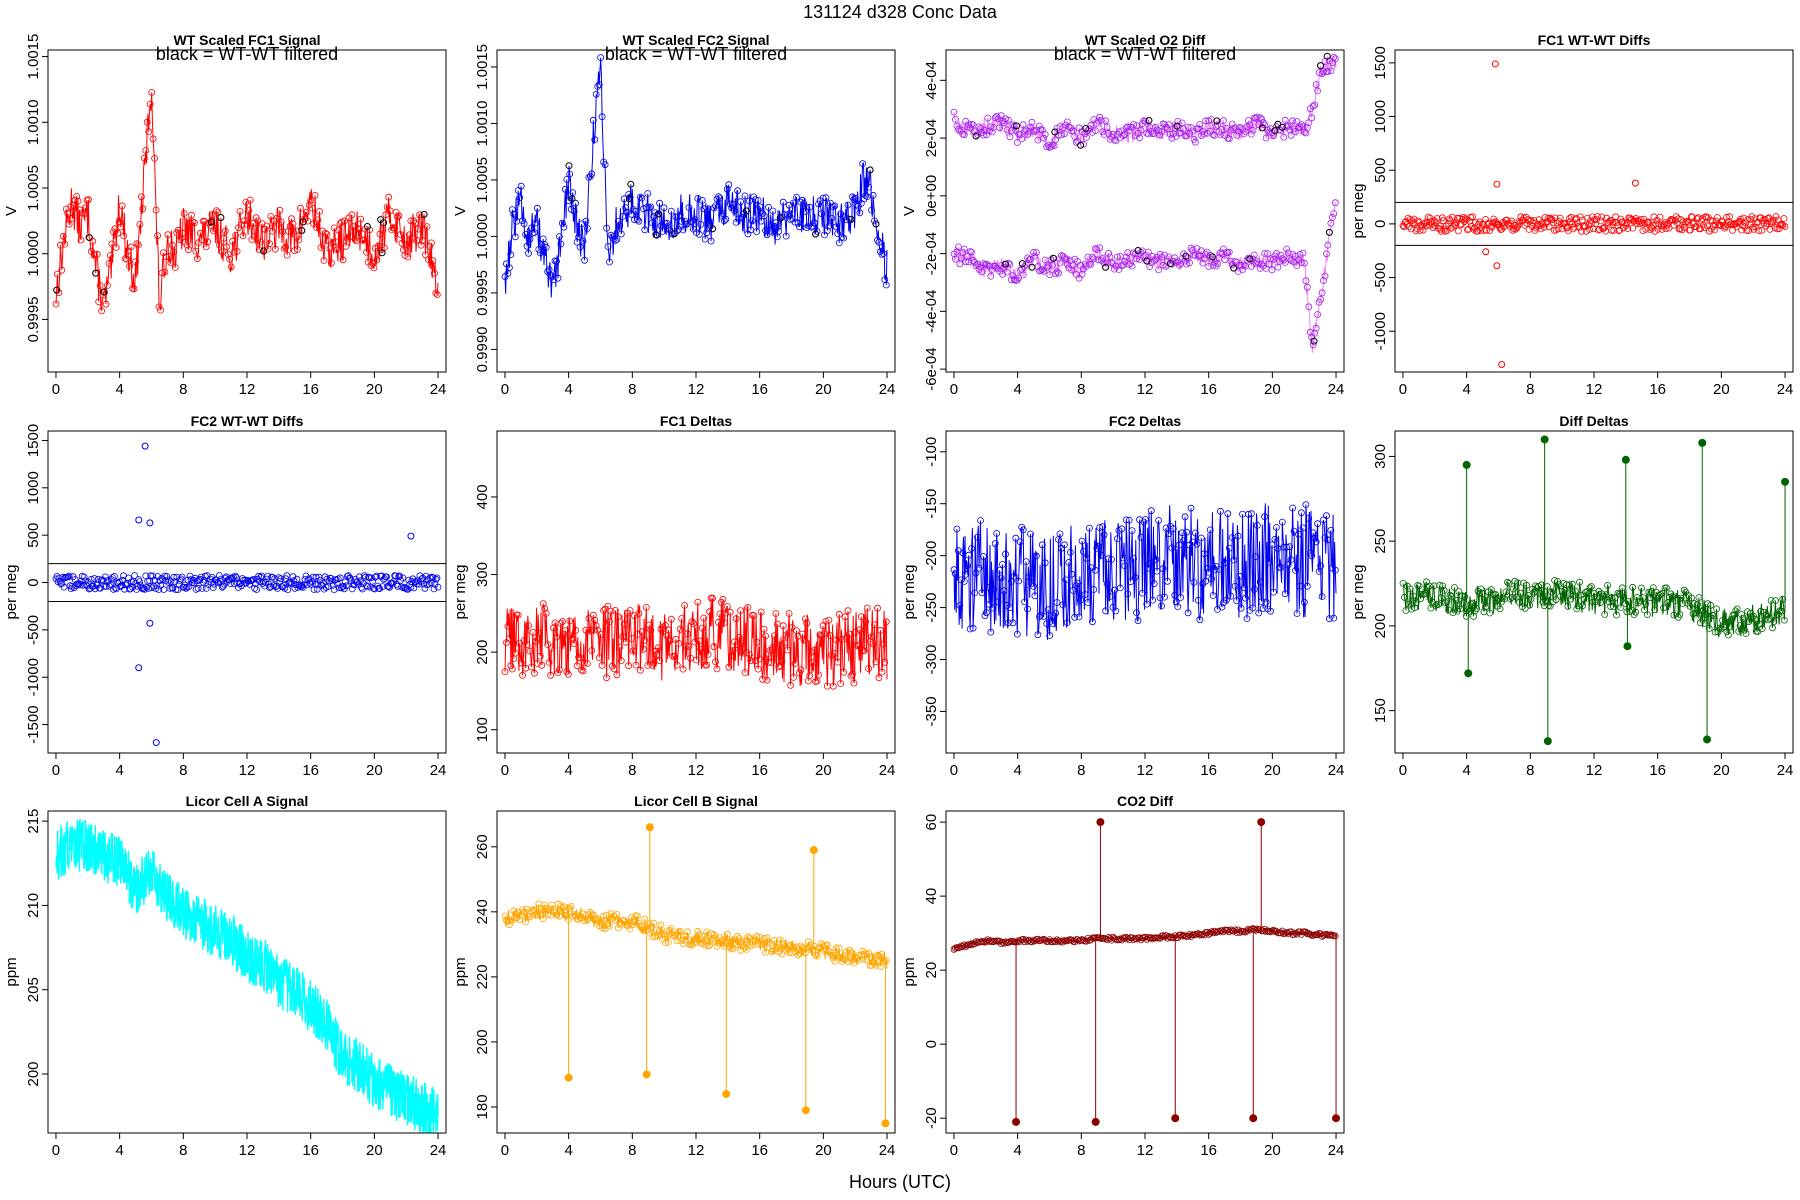 This screenshot has height=1200, width=1800. I want to click on y-tick-label: 0e+00, so click(931, 196).